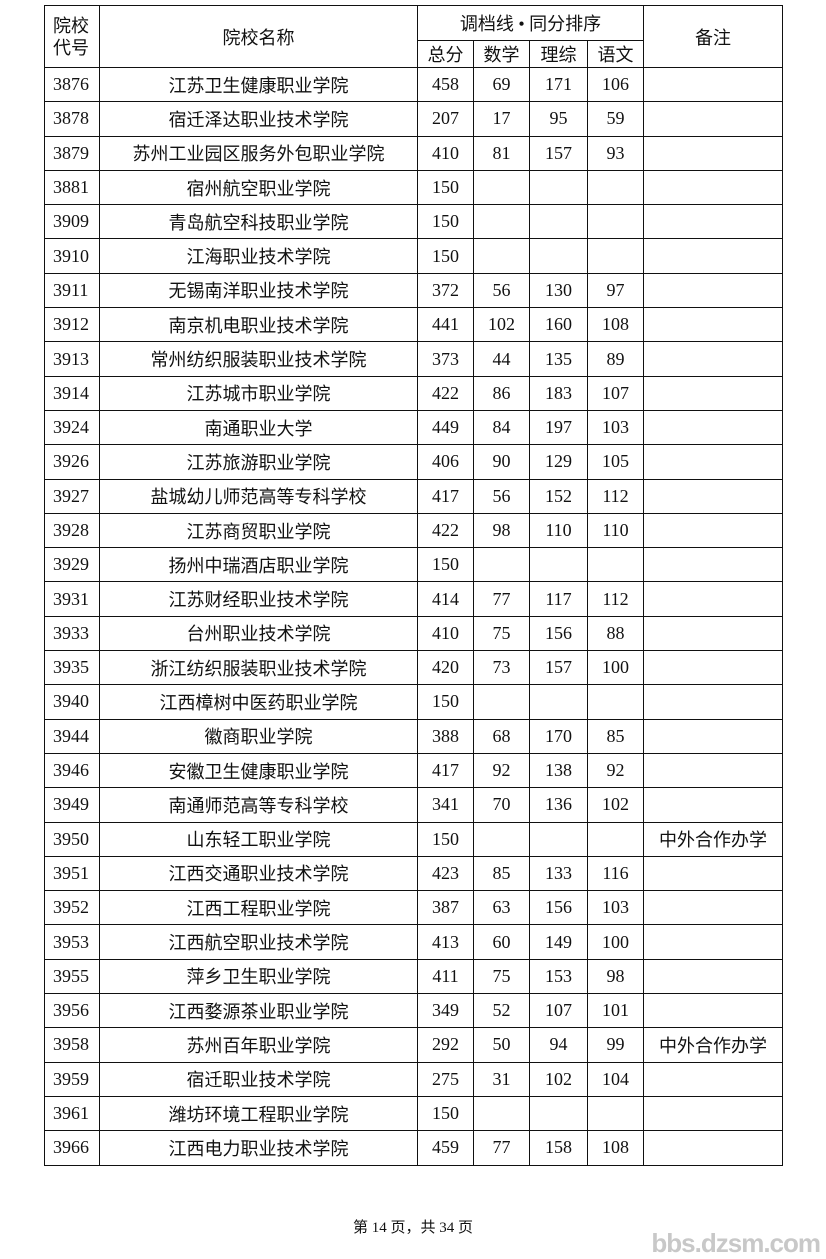 This screenshot has width=826, height=1259. What do you see at coordinates (413, 839) in the screenshot?
I see `table-row: 3950 山东轻工职业学院 150 中外合作办学` at bounding box center [413, 839].